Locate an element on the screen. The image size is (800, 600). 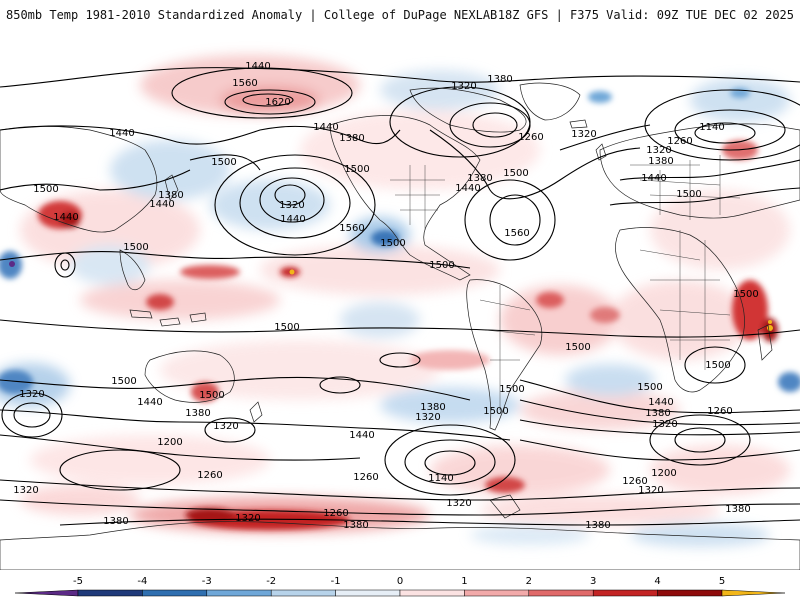
legend-tick-label: -4 is located at coordinates (142, 581).